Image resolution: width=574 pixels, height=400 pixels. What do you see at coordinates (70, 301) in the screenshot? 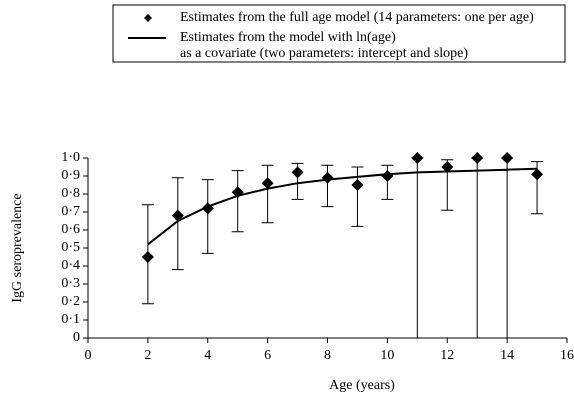
I see `y-tick-label: 0·2` at bounding box center [70, 301].